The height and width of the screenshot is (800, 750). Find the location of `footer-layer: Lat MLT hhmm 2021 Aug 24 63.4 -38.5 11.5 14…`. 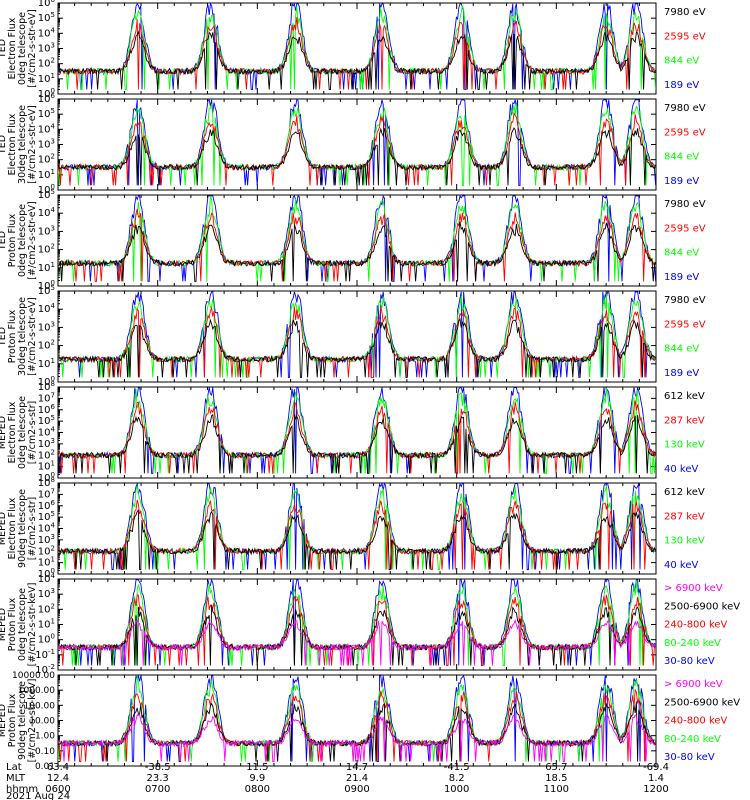

footer-layer: Lat MLT hhmm 2021 Aug 24 63.4 -38.5 11.5 14… is located at coordinates (337, 781).